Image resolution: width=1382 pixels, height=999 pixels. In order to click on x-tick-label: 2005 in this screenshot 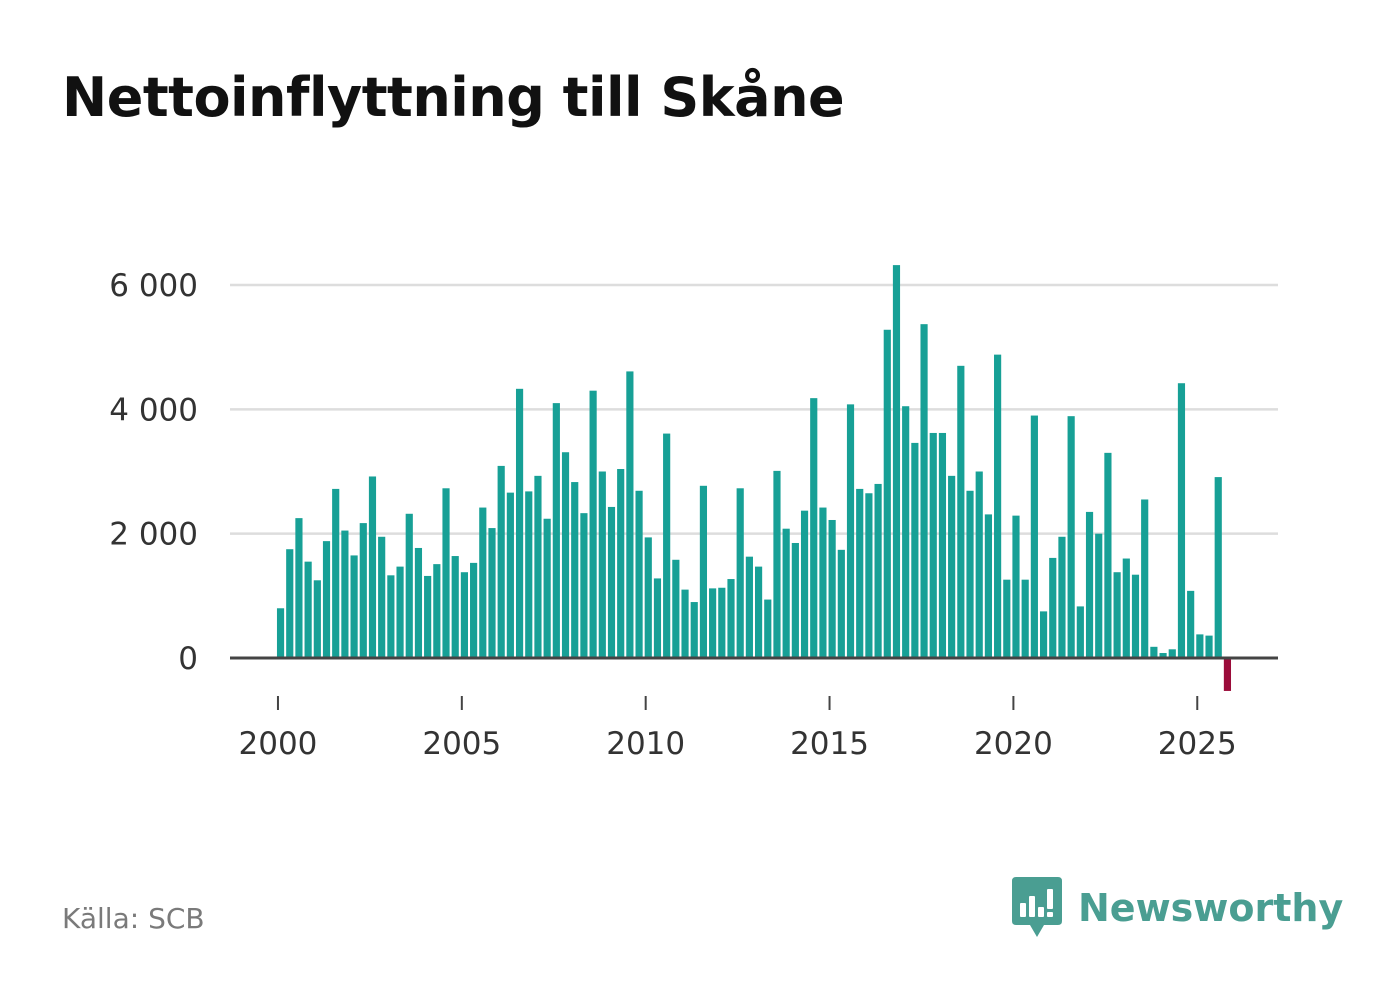, I will do `click(461, 744)`.